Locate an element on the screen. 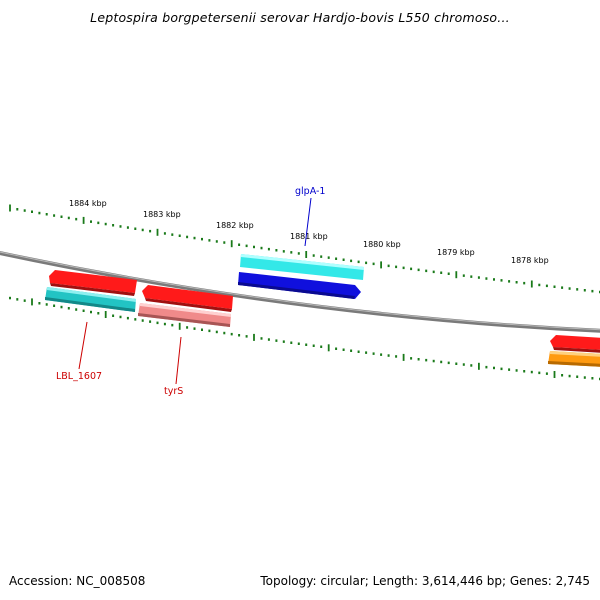 The height and width of the screenshot is (600, 600). kbp-label-1881: 1881 kbp is located at coordinates (309, 236).